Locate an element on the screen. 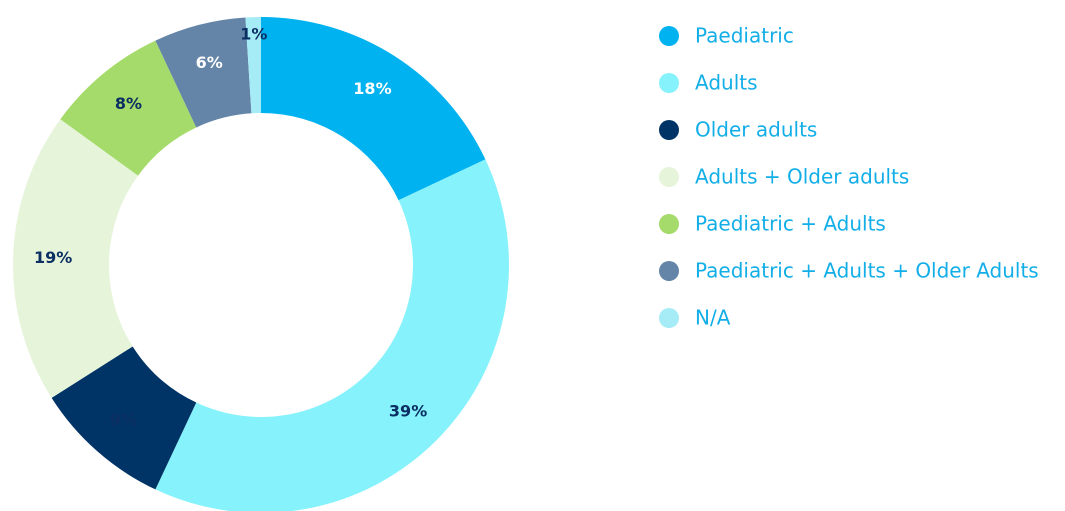 The height and width of the screenshot is (511, 1065). legend-label: Adults is located at coordinates (726, 83).